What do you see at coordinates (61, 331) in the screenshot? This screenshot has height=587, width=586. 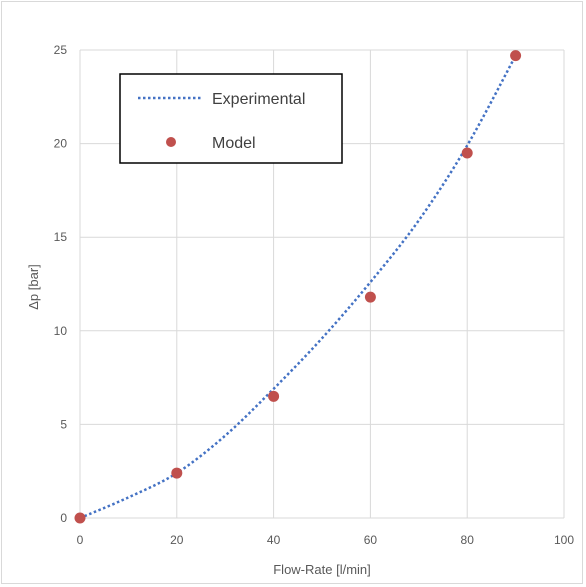 I see `y-tick-label: 10` at bounding box center [61, 331].